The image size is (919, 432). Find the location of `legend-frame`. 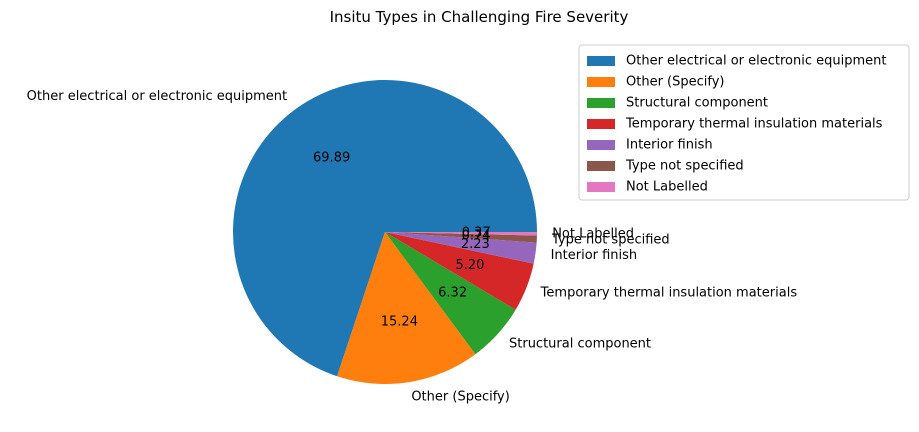

legend-frame is located at coordinates (744, 122).